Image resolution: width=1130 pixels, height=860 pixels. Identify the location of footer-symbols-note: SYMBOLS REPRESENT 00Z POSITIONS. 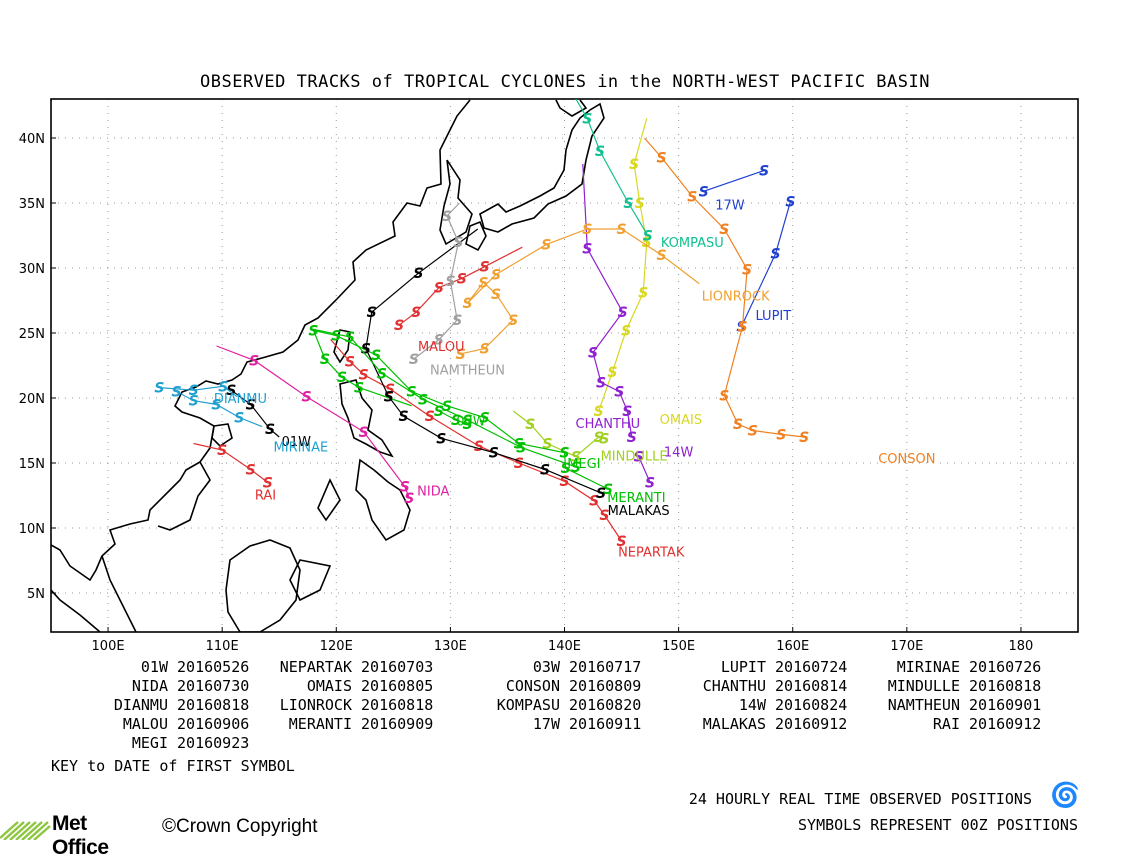
(938, 825).